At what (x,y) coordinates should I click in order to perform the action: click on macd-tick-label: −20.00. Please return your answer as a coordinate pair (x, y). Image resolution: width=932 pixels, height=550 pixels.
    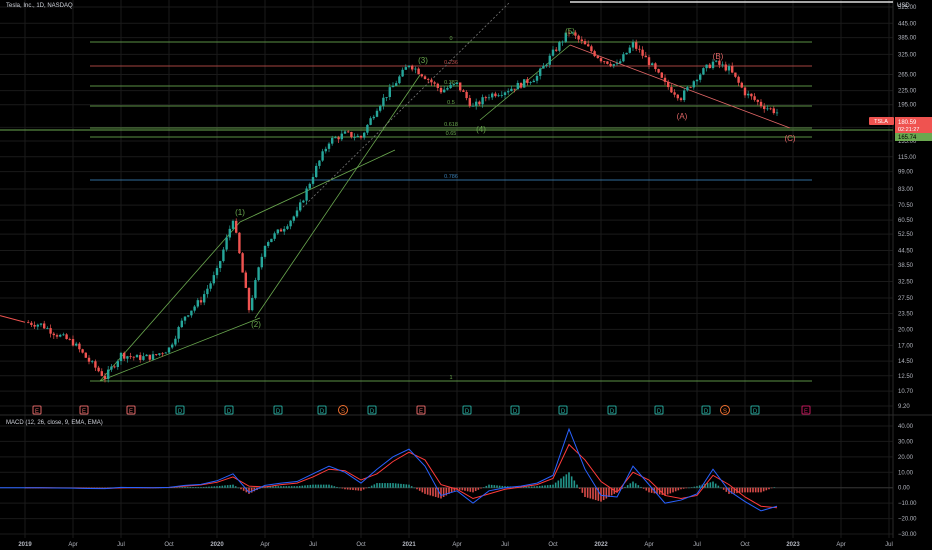
    Looking at the image, I should click on (907, 520).